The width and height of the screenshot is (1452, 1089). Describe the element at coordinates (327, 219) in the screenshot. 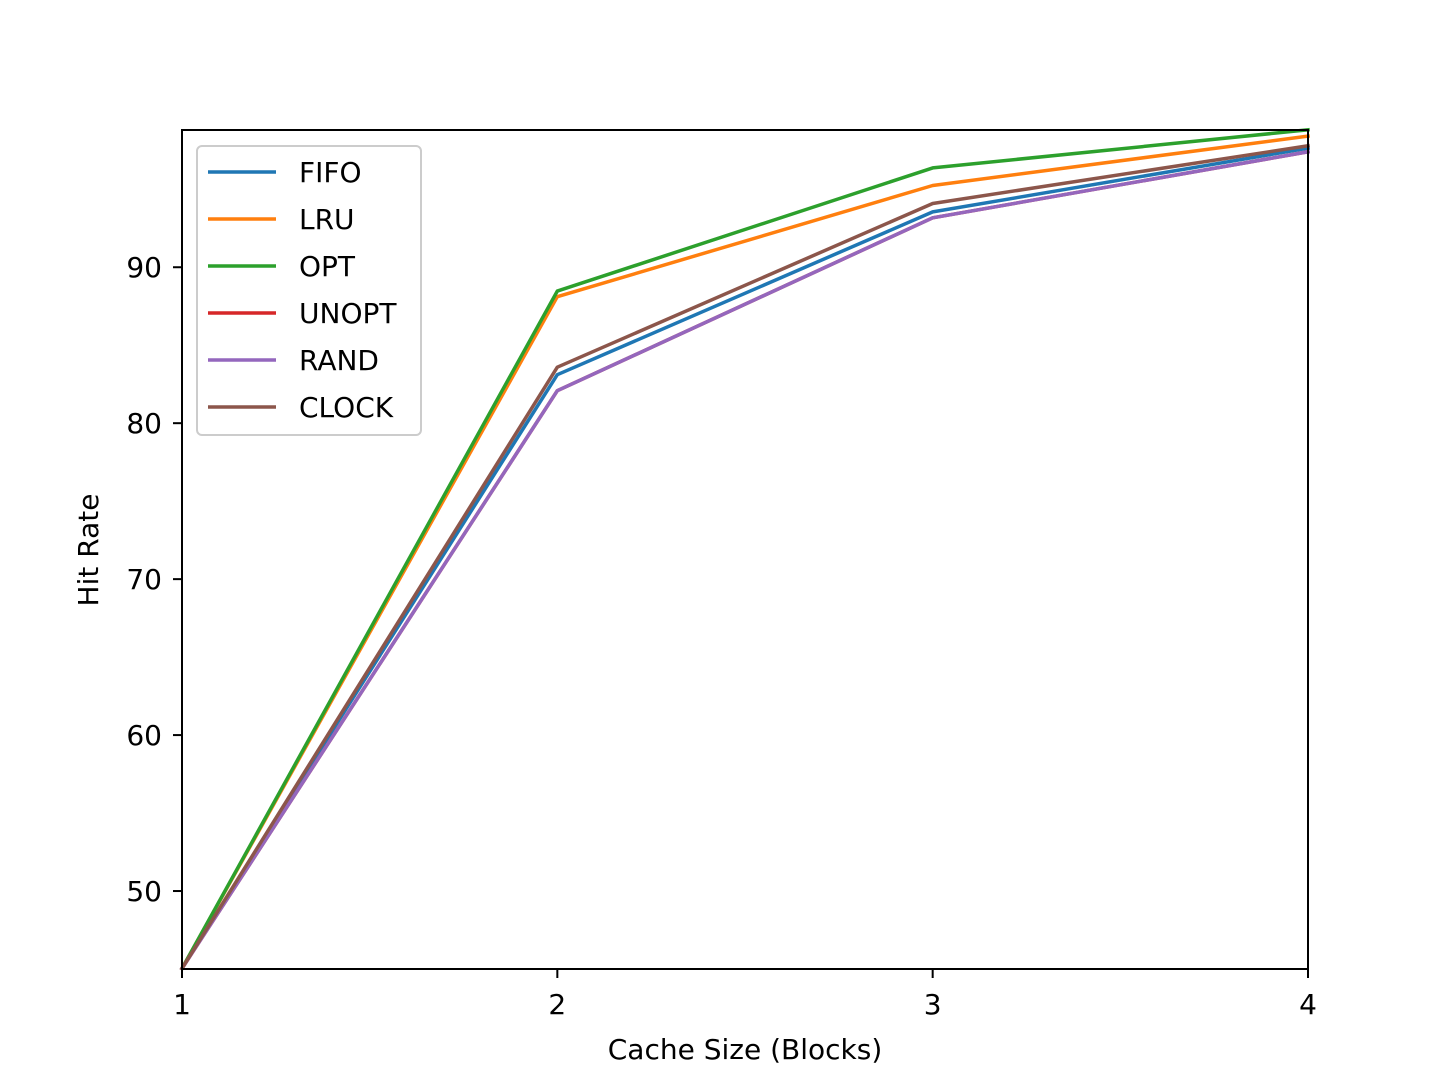

I see `legend-label-lru: LRU` at that location.